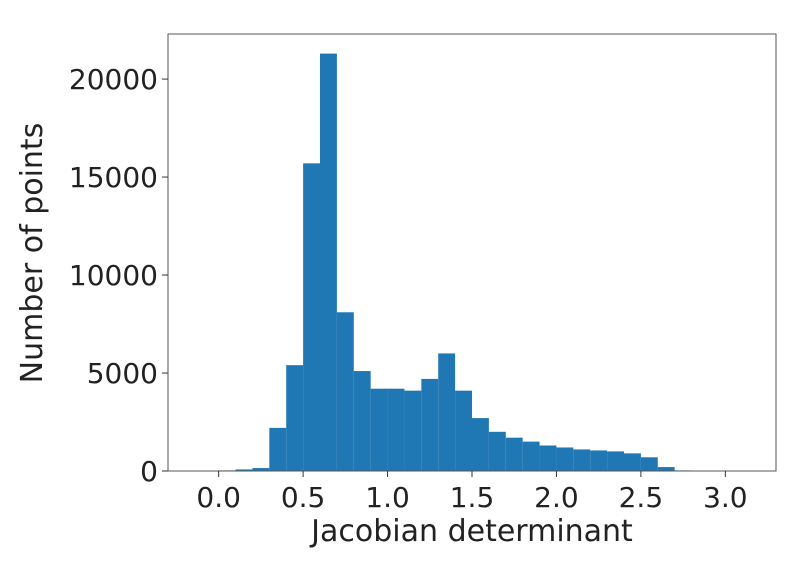  I want to click on y-tick-label: 10000, so click(113, 275).